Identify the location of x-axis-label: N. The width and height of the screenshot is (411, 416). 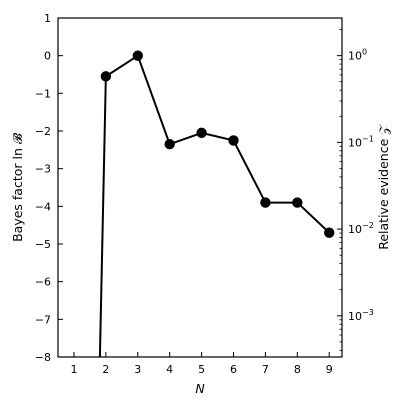
(200, 388).